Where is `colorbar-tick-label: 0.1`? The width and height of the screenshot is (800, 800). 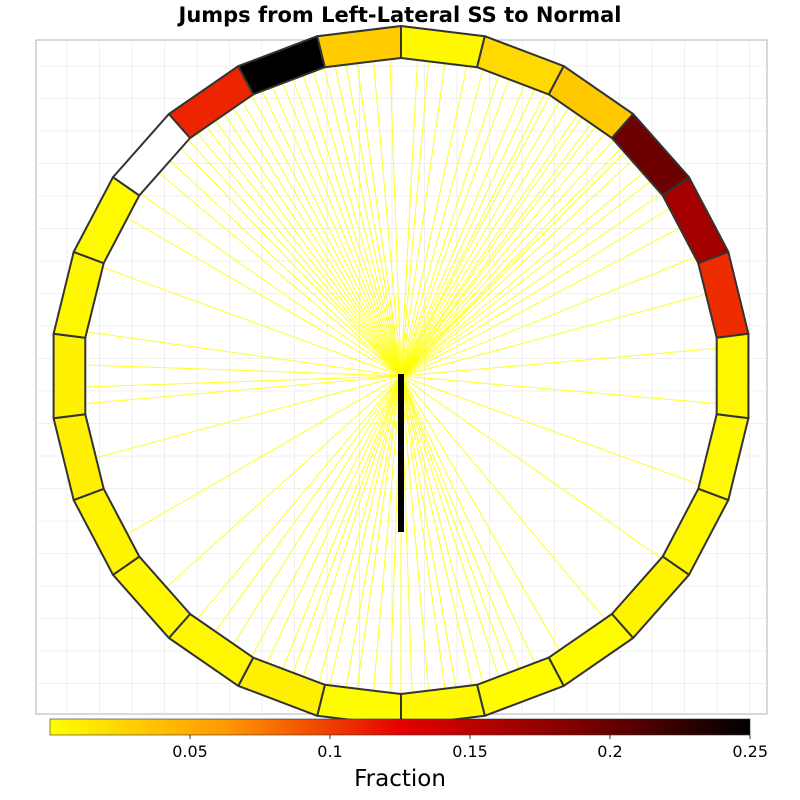
colorbar-tick-label: 0.1 is located at coordinates (329, 751).